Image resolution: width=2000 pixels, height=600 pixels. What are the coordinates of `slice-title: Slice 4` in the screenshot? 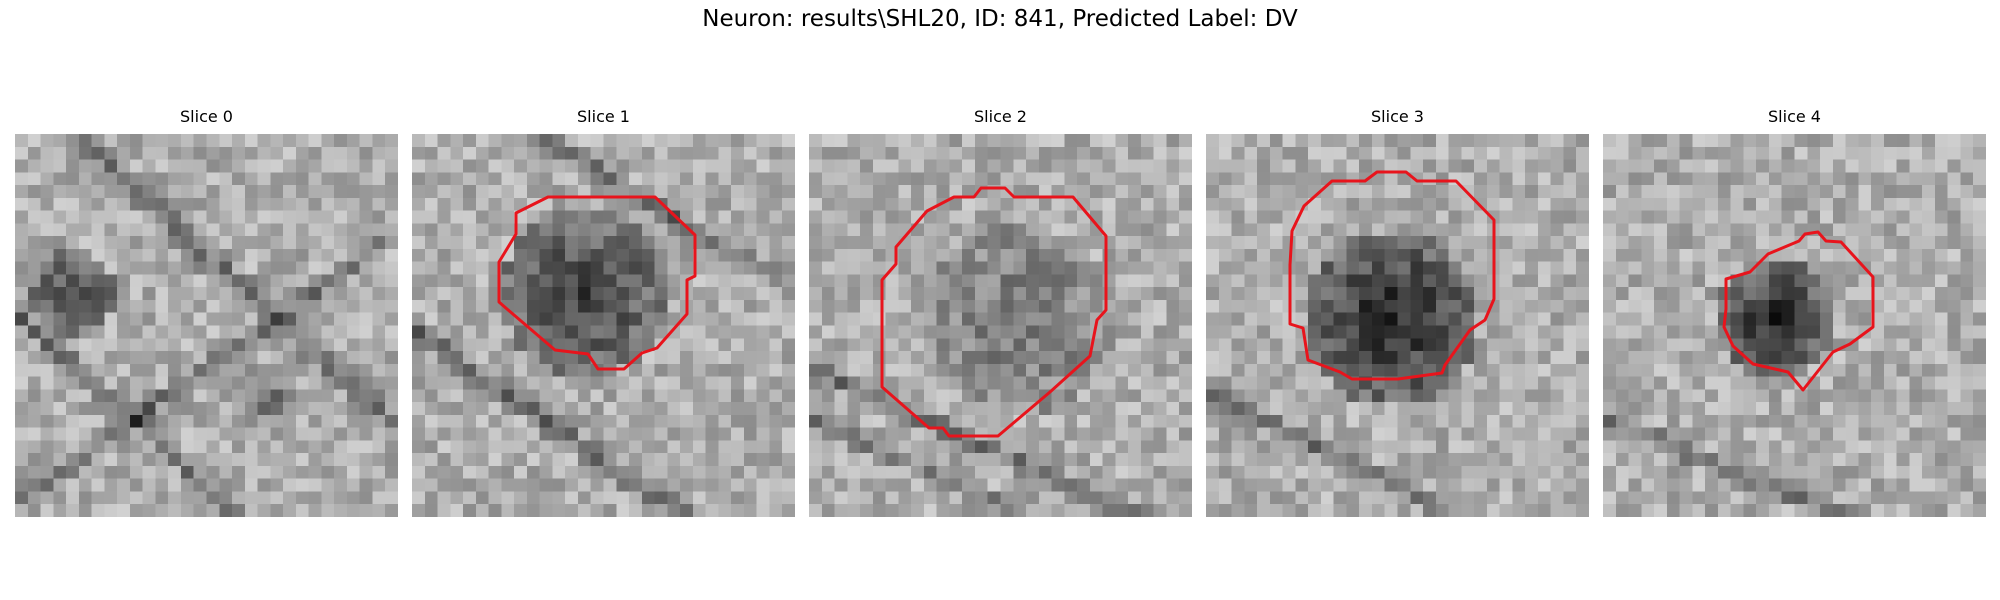 It's located at (1794, 116).